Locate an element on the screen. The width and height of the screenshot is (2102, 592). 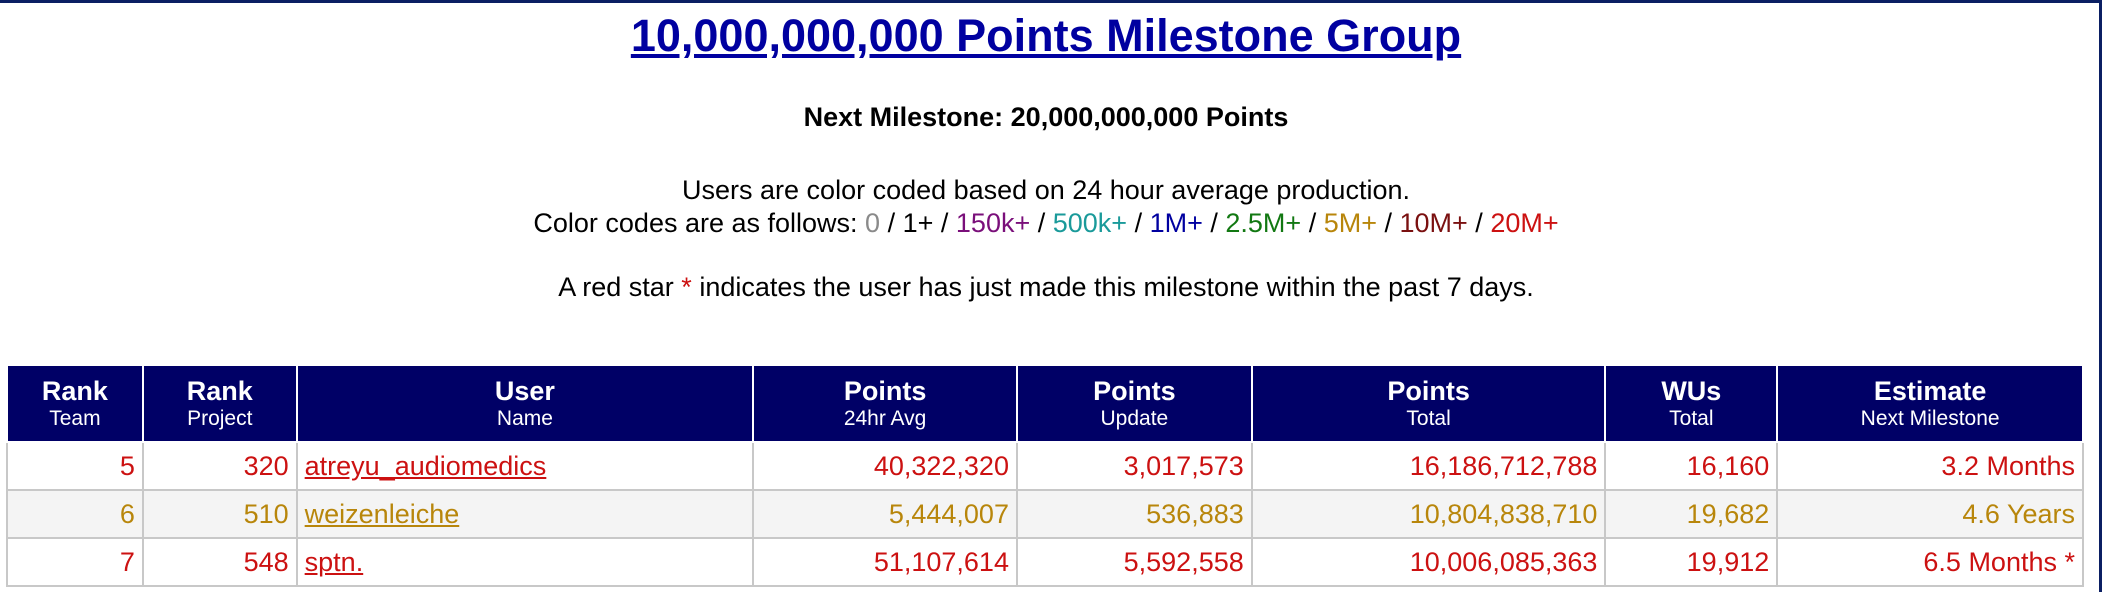
code-150k: 150k+ is located at coordinates (993, 223).